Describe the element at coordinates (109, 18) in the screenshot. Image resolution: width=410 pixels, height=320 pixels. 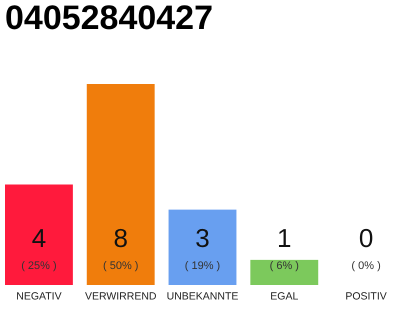
I see `chart-title: 04052840427` at that location.